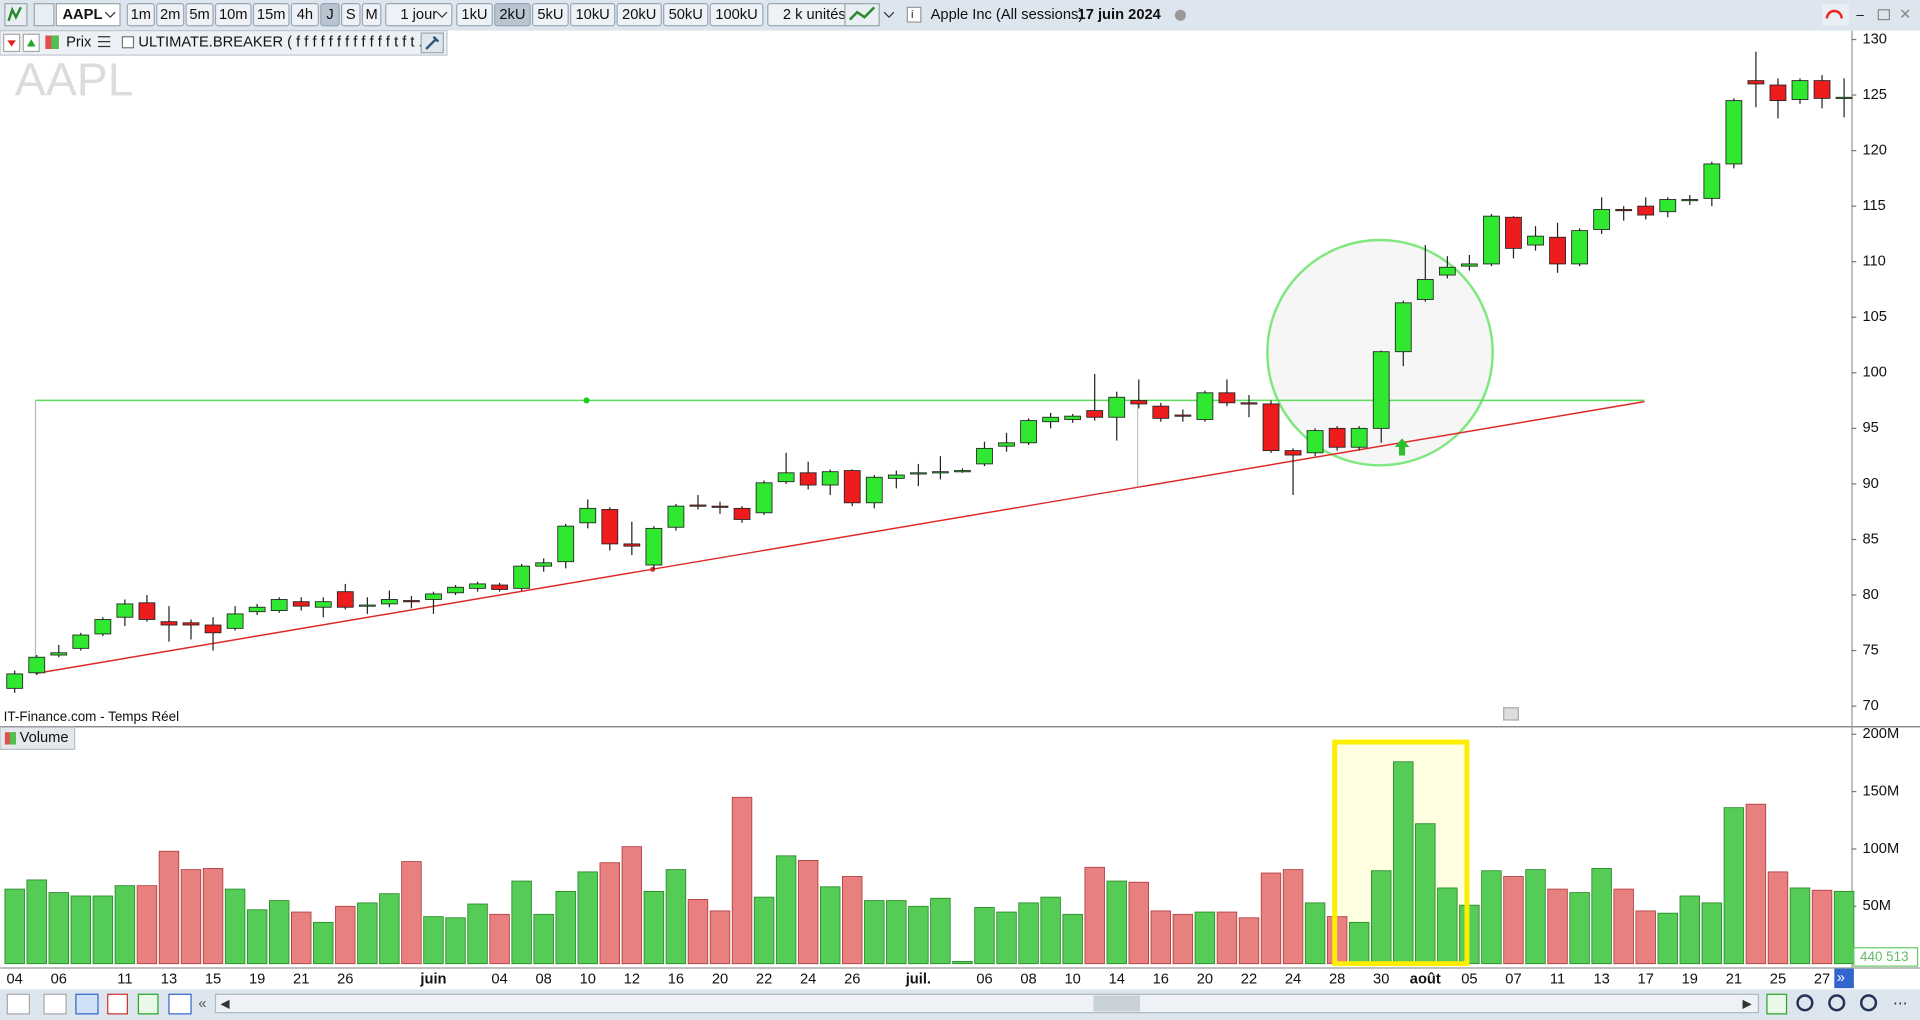 This screenshot has height=1020, width=1920. I want to click on toolbar-button-label: S, so click(351, 15).